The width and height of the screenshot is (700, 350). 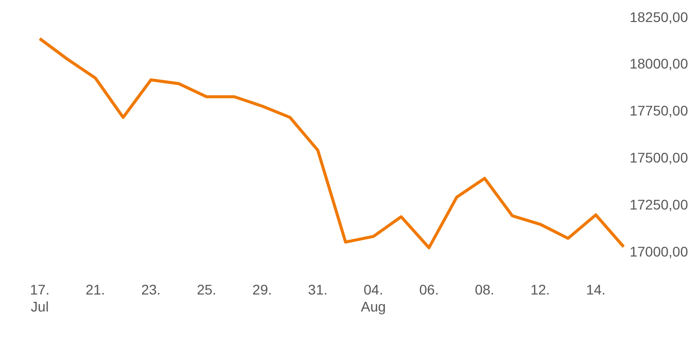 I want to click on x-tick-label: 06., so click(x=429, y=290).